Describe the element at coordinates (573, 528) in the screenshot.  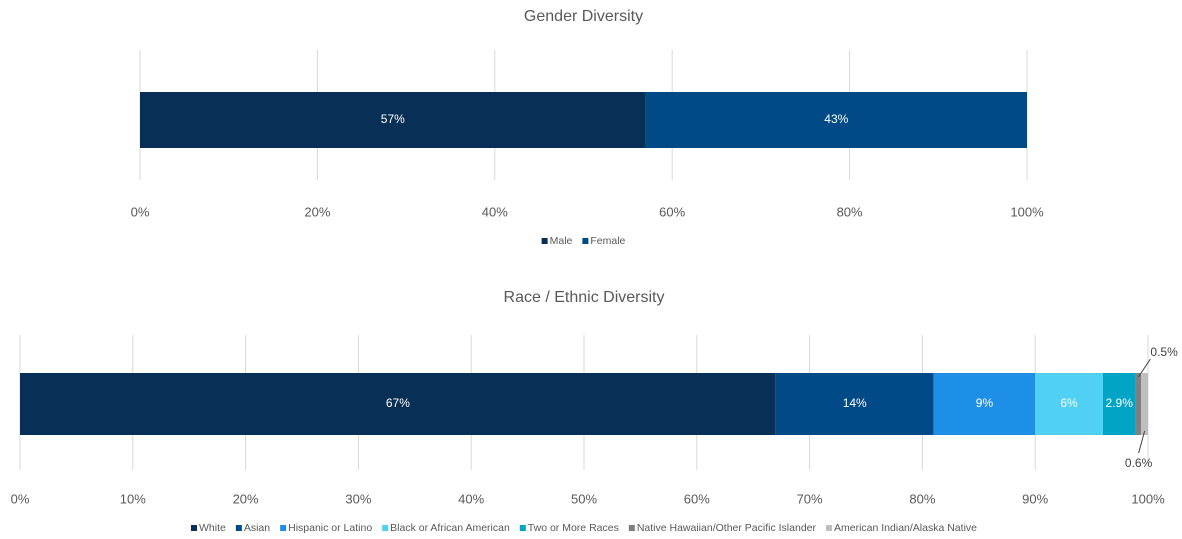
I see `legend-label: Two or More Races` at that location.